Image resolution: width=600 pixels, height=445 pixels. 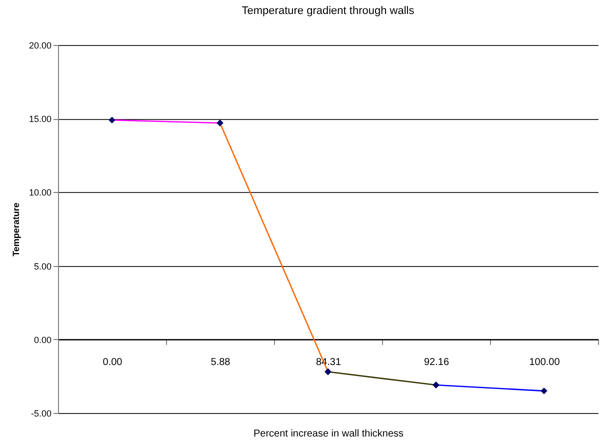 What do you see at coordinates (40, 119) in the screenshot?
I see `y-tick-label: 15.00` at bounding box center [40, 119].